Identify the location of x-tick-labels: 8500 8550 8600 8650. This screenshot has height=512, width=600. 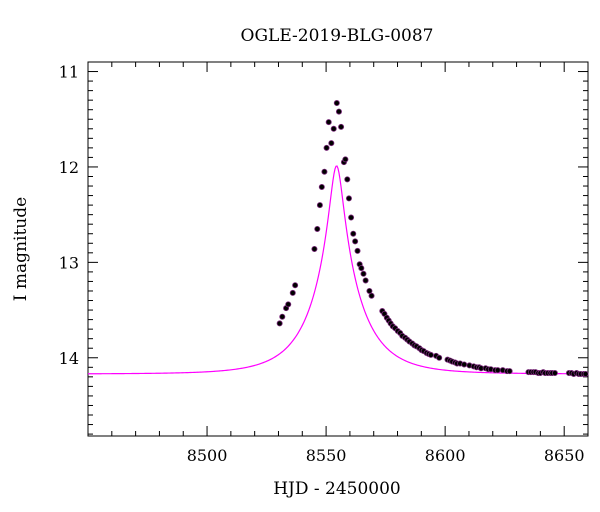
(386, 455).